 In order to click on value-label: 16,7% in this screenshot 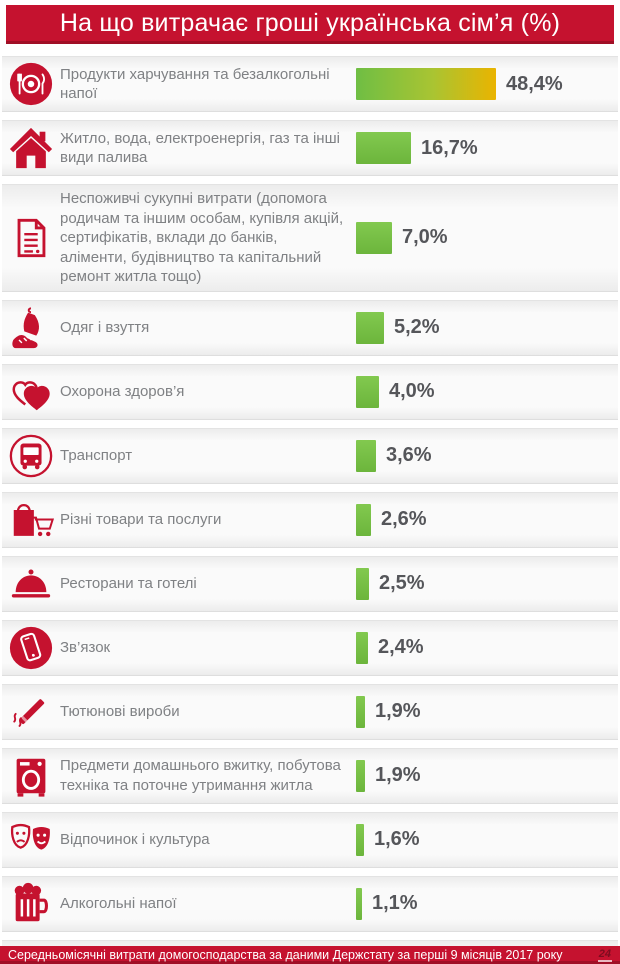, I will do `click(449, 147)`.